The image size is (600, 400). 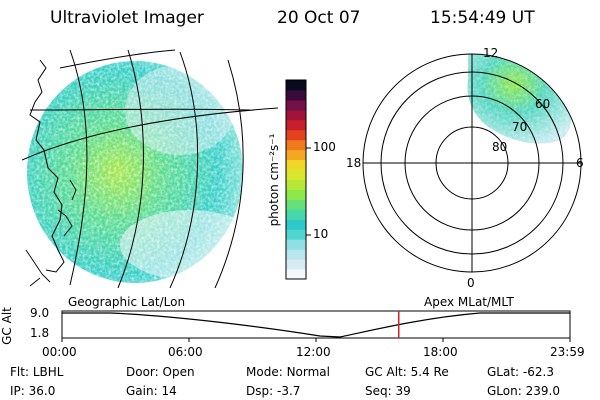 What do you see at coordinates (491, 53) in the screenshot?
I see `mlt-label-12: 12` at bounding box center [491, 53].